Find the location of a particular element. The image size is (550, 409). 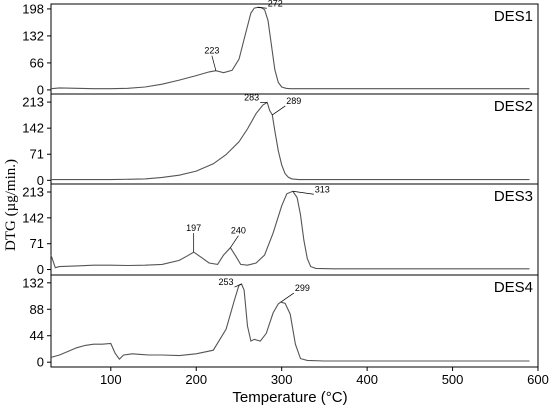

peak-annotation: 223 is located at coordinates (211, 51).